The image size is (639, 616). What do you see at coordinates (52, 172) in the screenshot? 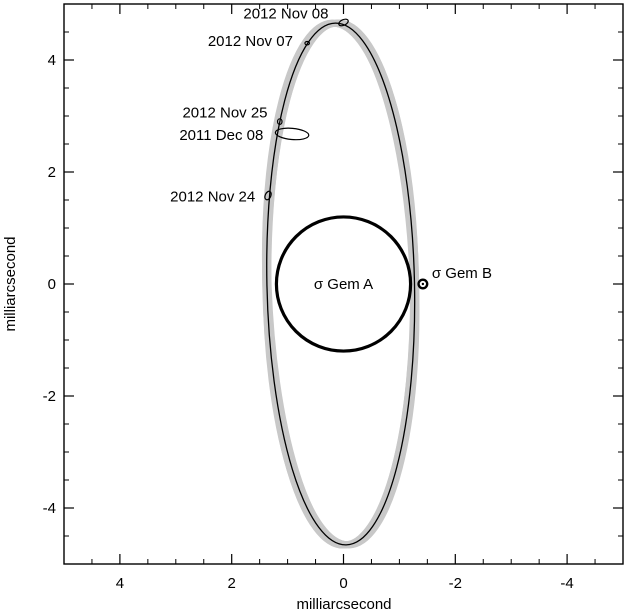
I see `y-tick-label: 2` at bounding box center [52, 172].